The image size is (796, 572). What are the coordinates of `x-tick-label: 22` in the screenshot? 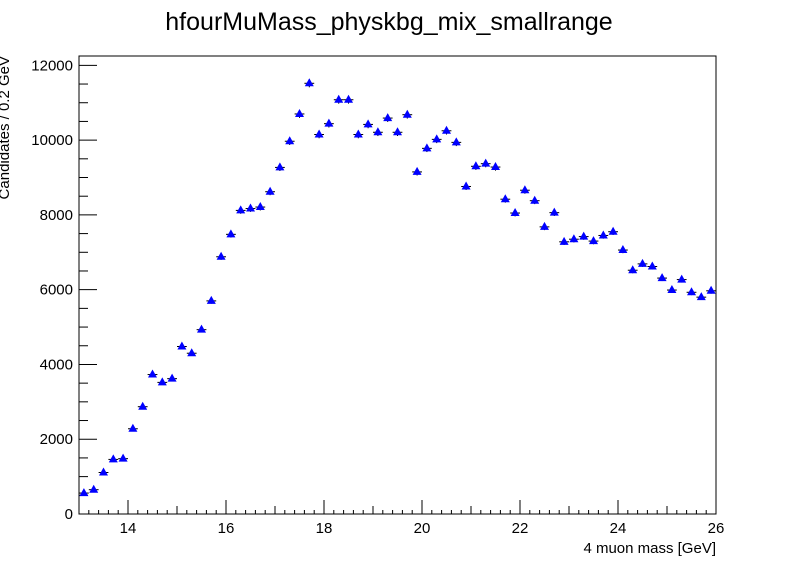 It's located at (520, 528).